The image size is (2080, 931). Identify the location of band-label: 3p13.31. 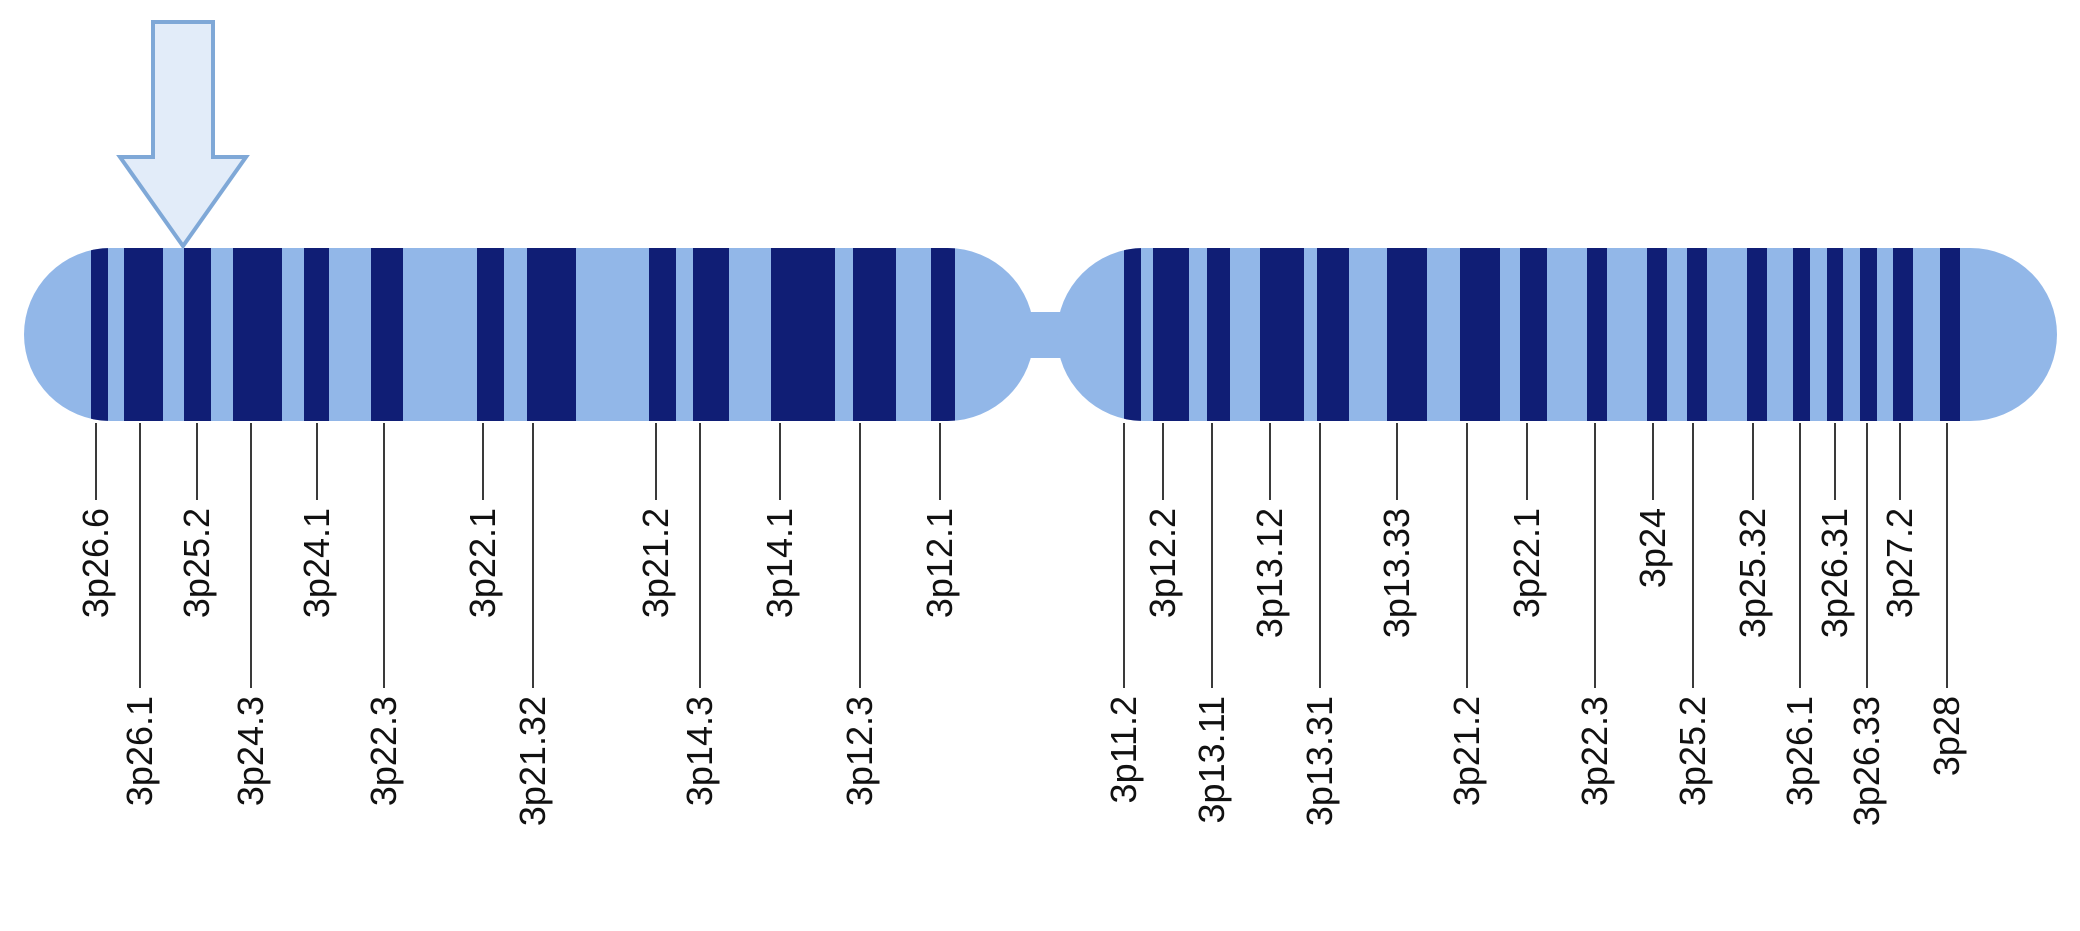
(1319, 761).